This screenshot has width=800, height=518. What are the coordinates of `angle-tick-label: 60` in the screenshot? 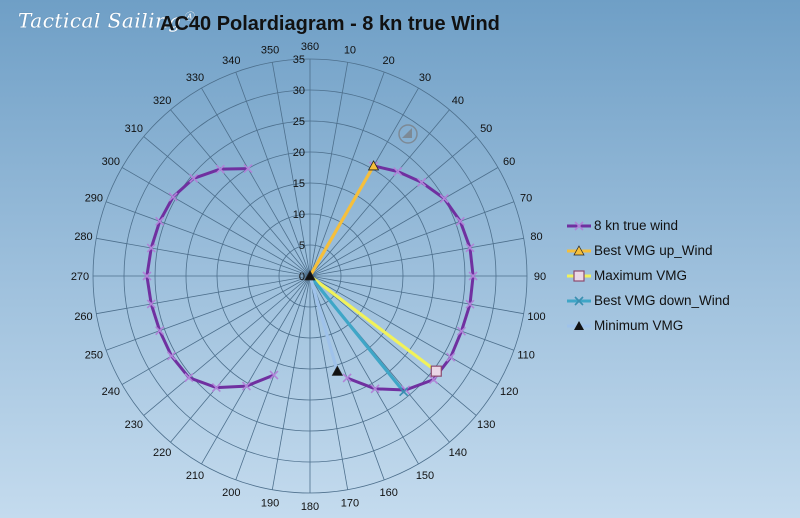 It's located at (509, 162).